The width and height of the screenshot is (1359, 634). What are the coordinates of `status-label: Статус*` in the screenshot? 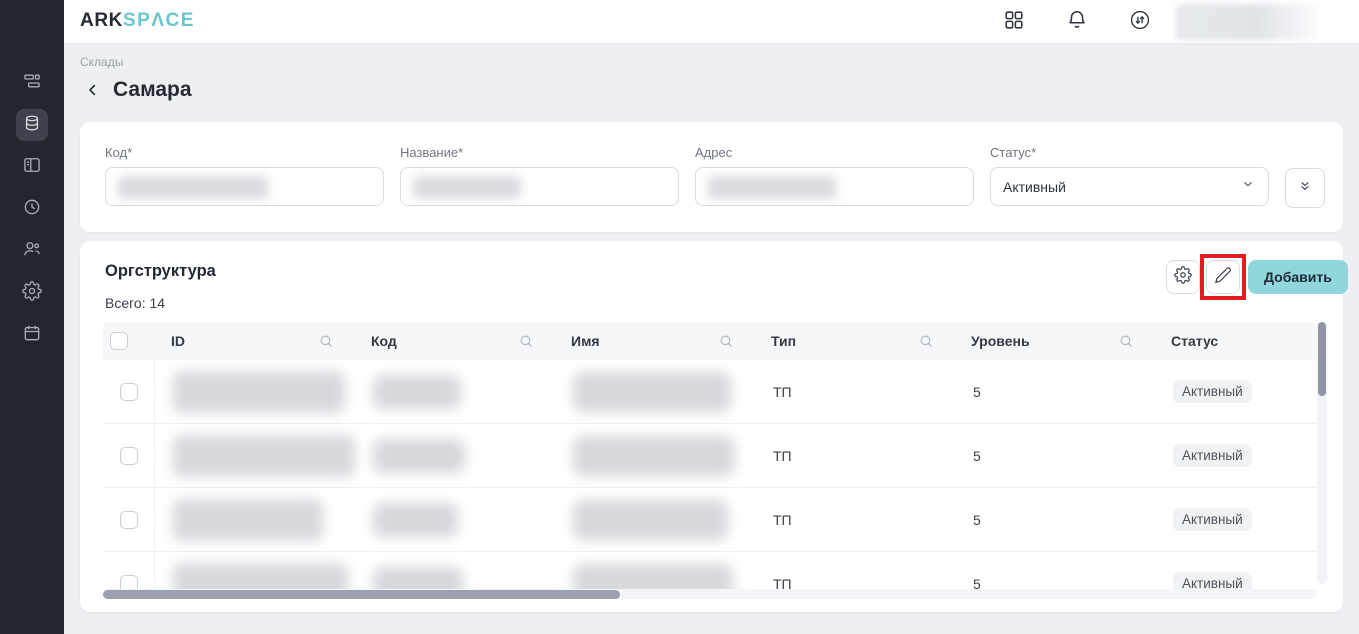 It's located at (1013, 152).